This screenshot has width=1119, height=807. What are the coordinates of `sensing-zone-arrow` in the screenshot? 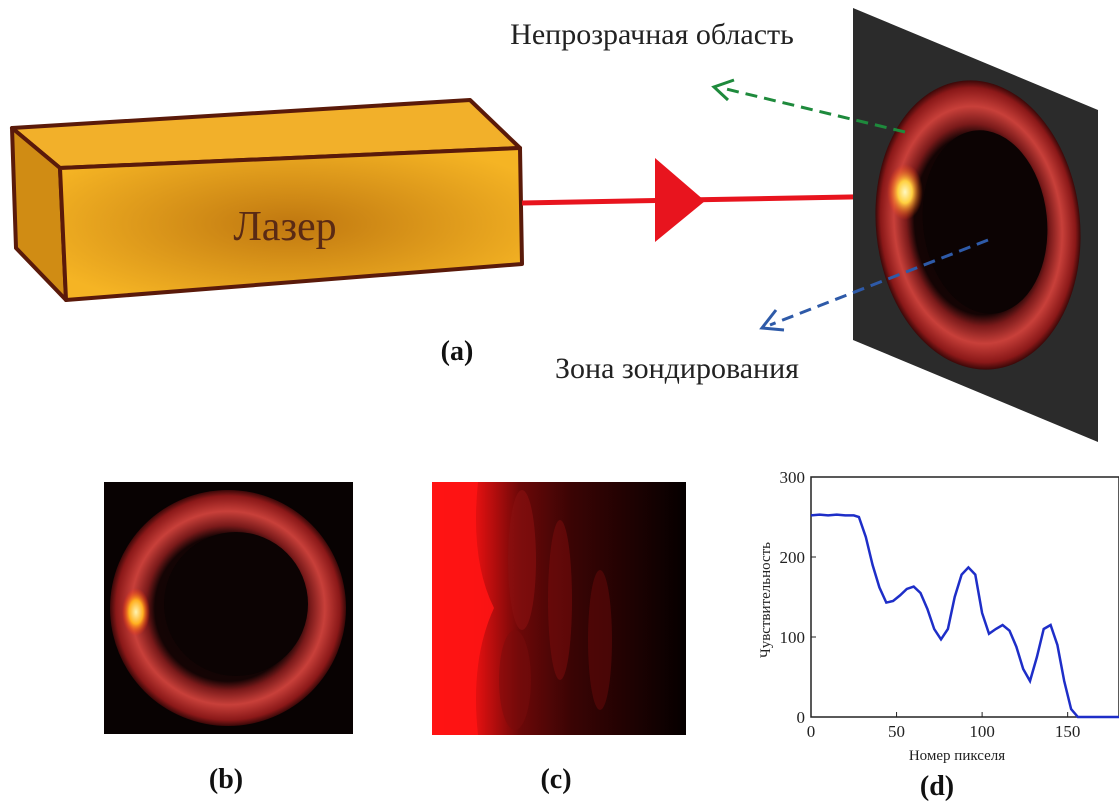 It's located at (874, 285).